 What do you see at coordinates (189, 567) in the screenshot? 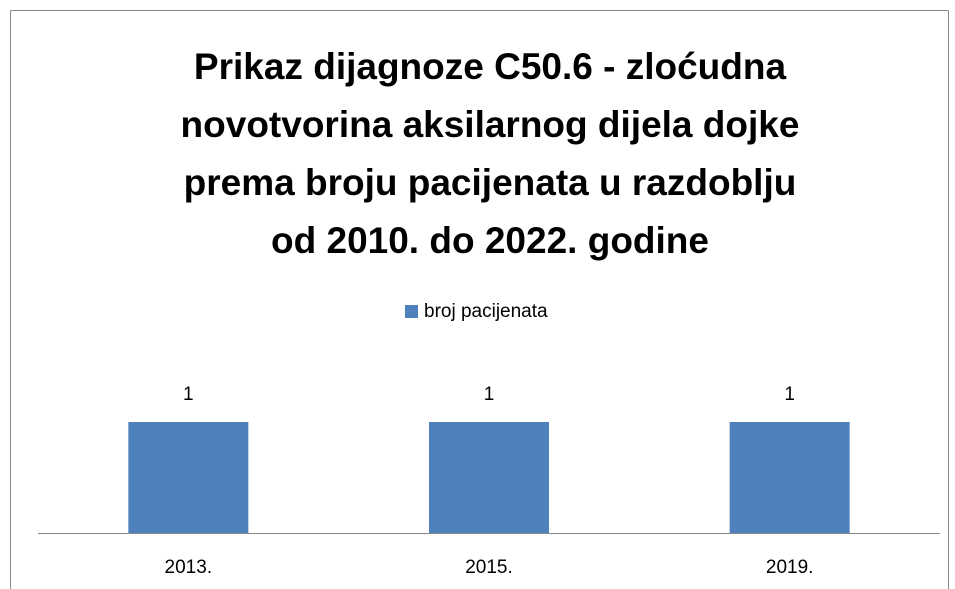
I see `x-tick-label: 2013.` at bounding box center [189, 567].